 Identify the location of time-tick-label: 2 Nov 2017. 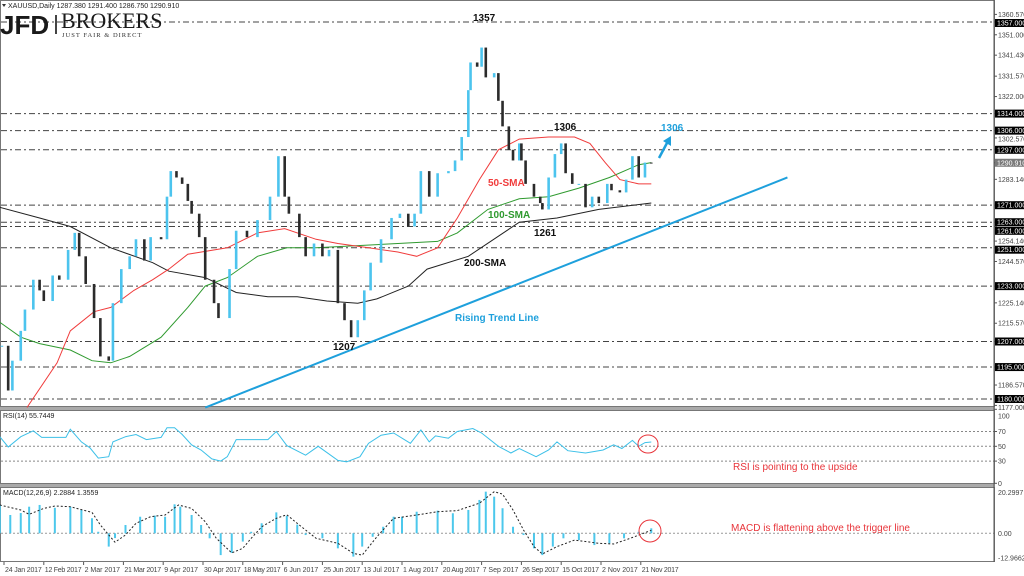
(620, 570).